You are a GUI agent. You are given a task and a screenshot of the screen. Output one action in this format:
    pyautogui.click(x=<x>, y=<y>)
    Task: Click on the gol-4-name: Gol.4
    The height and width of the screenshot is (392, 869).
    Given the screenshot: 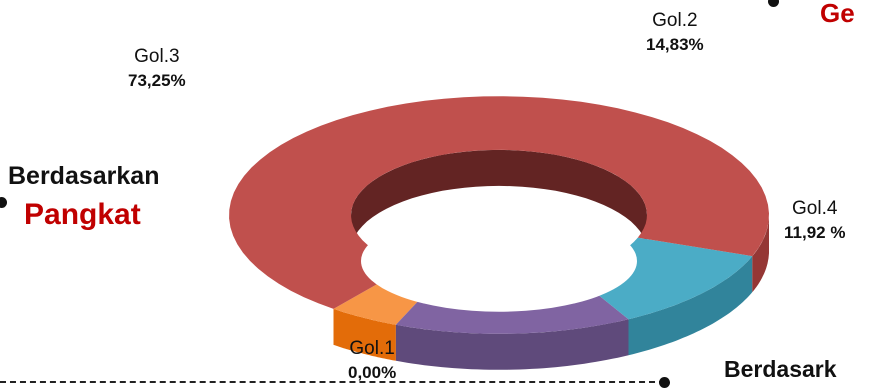 What is the action you would take?
    pyautogui.click(x=815, y=208)
    